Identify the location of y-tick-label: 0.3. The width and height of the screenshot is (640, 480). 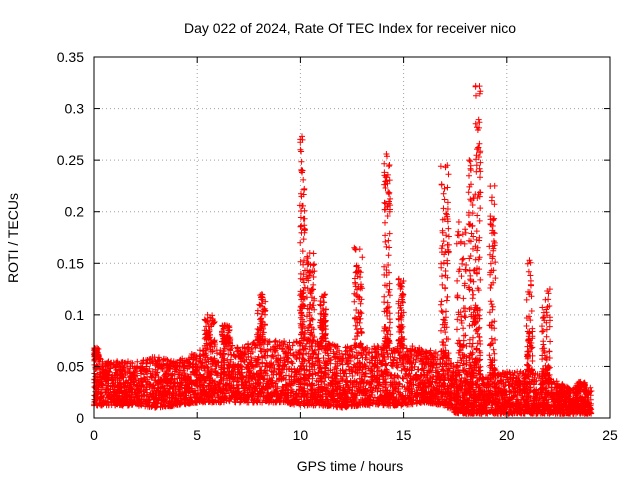
(75, 109).